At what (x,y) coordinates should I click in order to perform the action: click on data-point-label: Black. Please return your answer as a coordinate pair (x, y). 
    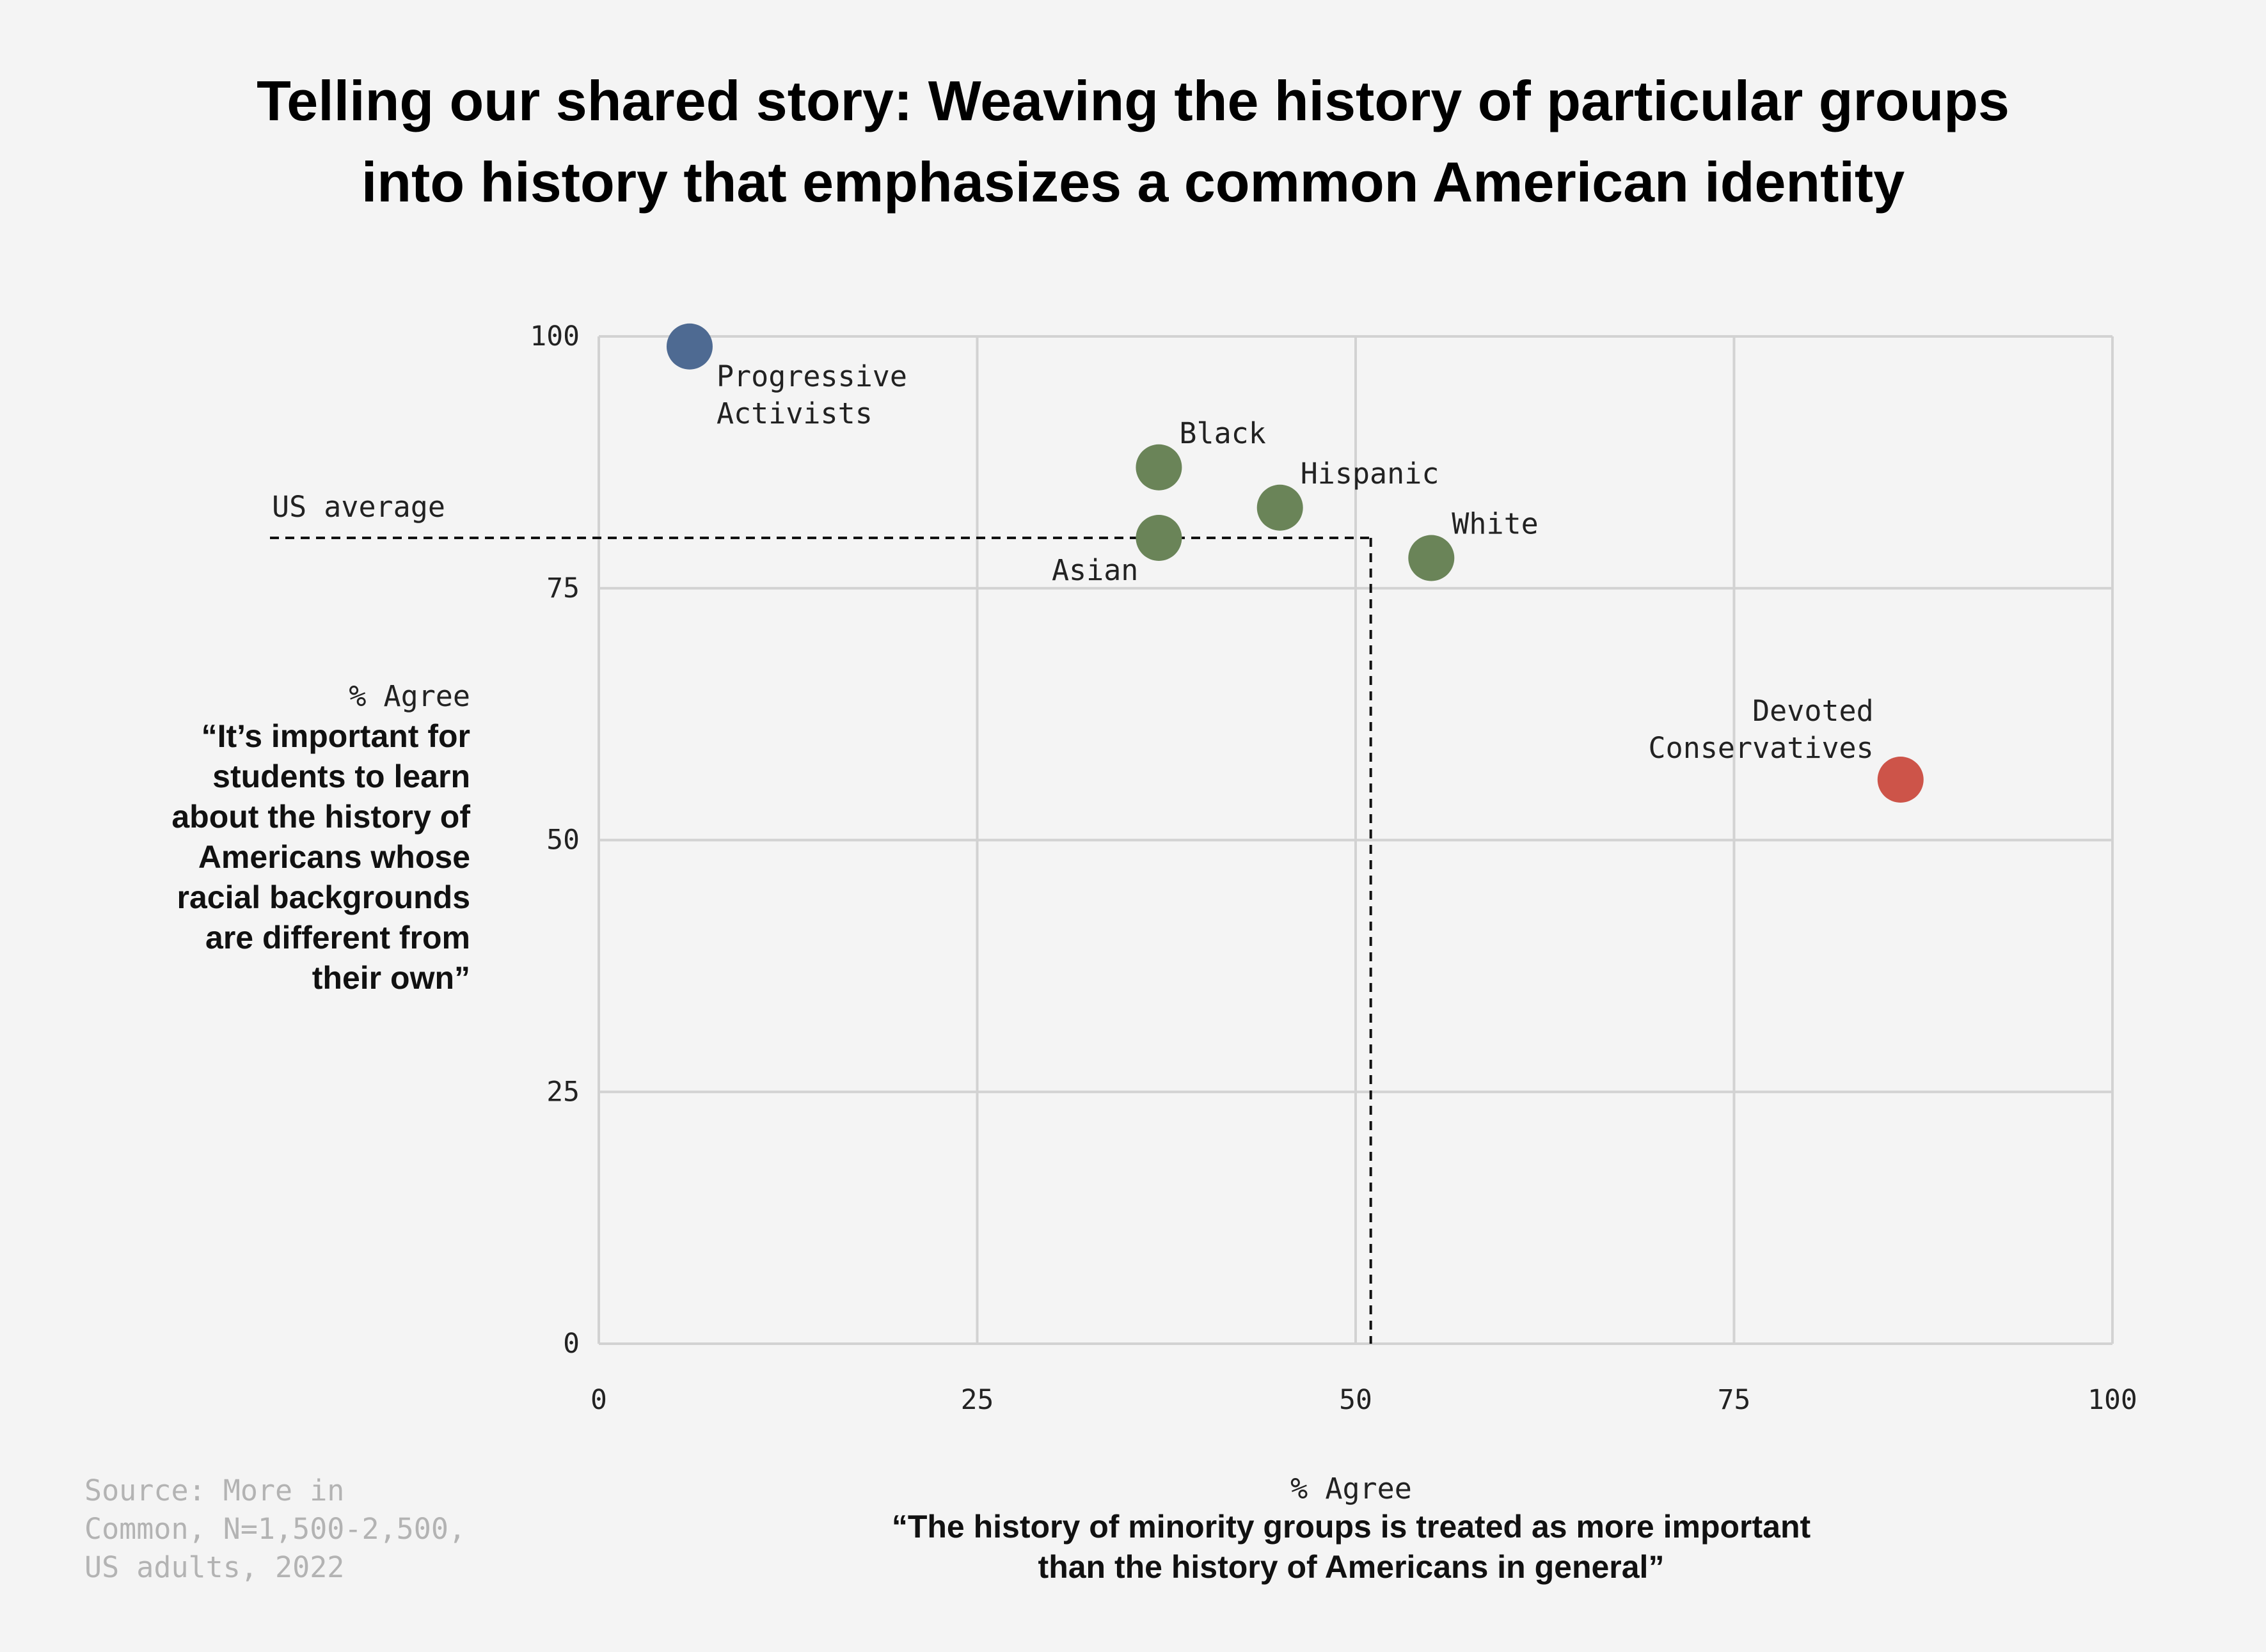
    Looking at the image, I should click on (1222, 433).